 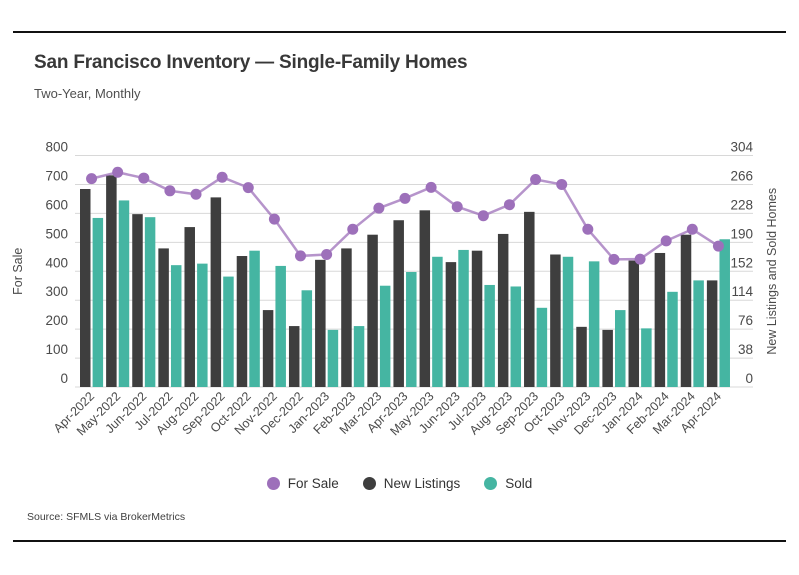 I want to click on for-sale-swatch-icon, so click(x=273, y=483).